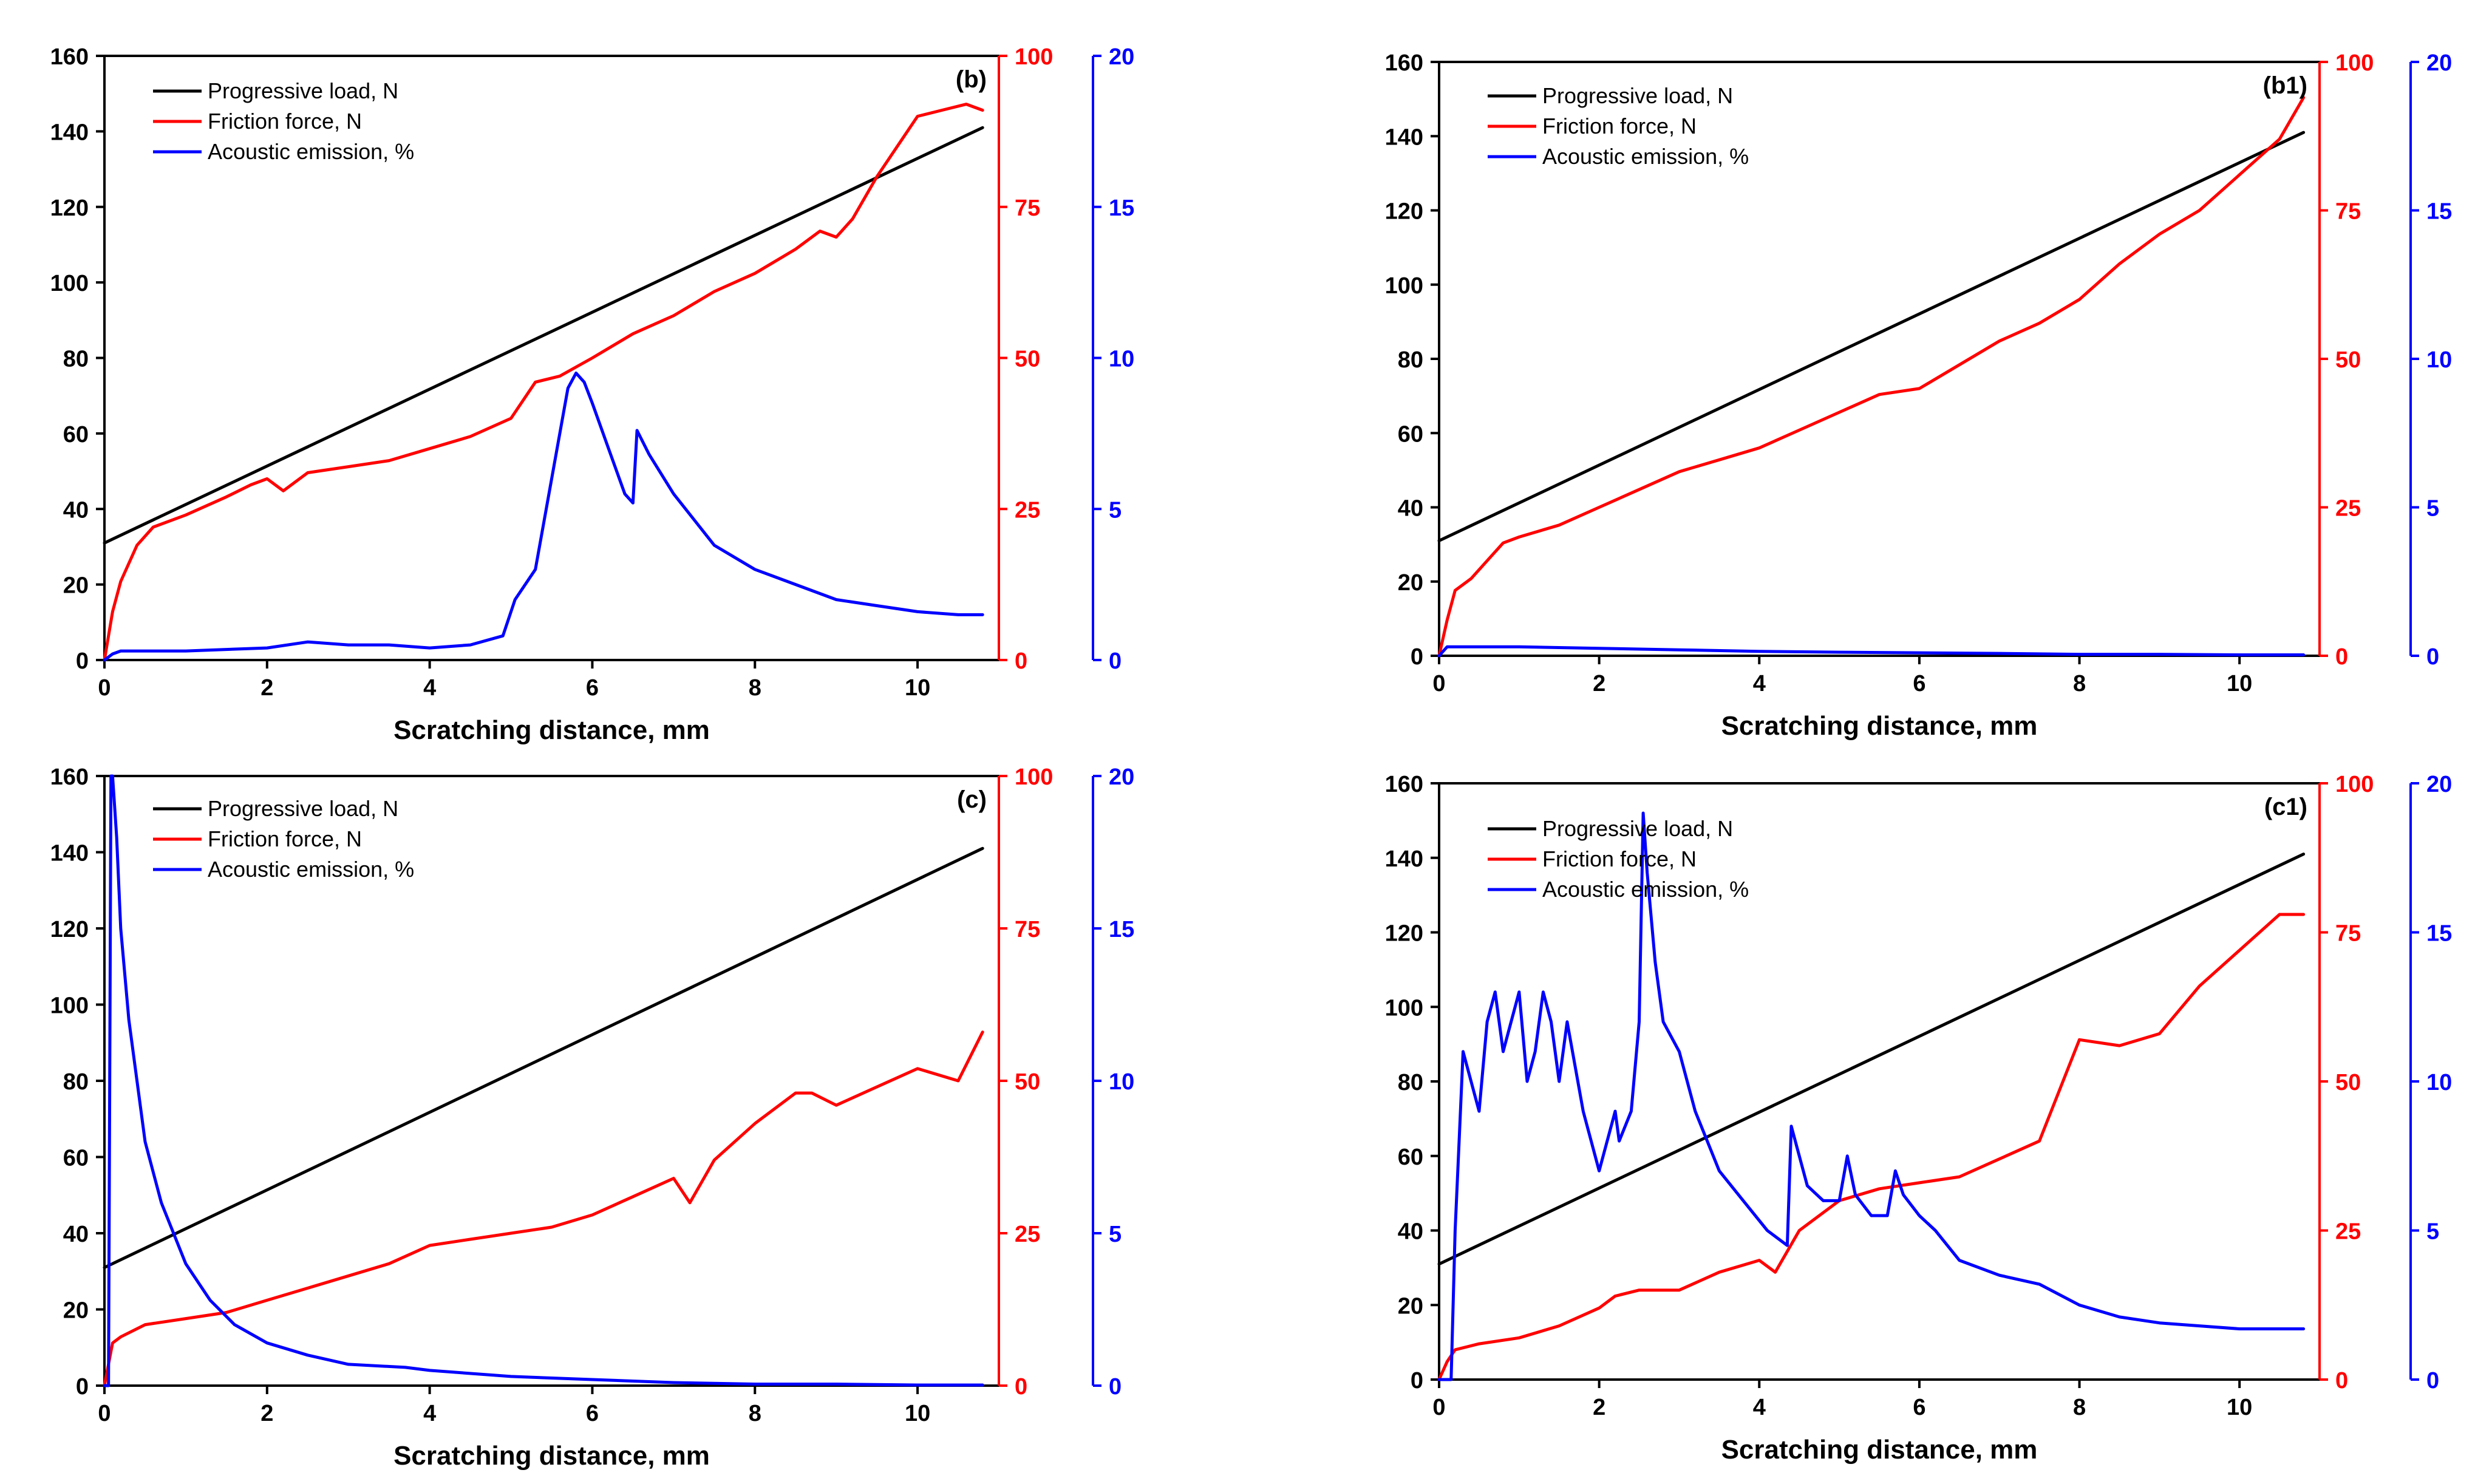 The width and height of the screenshot is (2492, 1484). What do you see at coordinates (755, 688) in the screenshot?
I see `x-tick-label: 8` at bounding box center [755, 688].